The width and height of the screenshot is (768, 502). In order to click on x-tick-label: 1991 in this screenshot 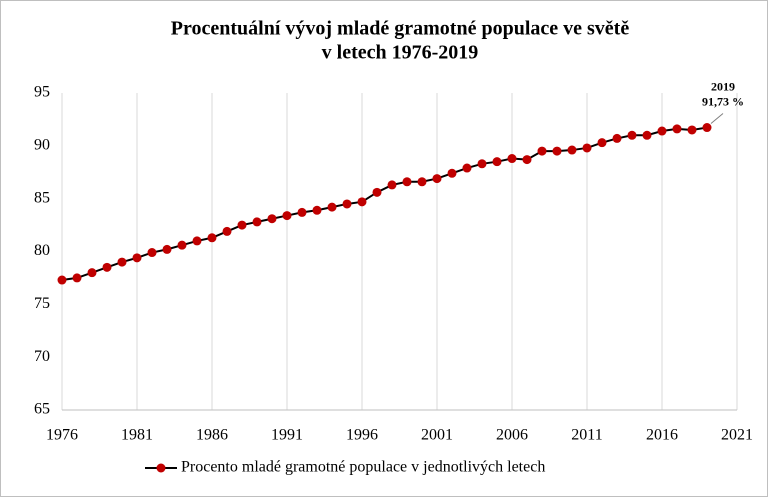, I will do `click(287, 435)`.